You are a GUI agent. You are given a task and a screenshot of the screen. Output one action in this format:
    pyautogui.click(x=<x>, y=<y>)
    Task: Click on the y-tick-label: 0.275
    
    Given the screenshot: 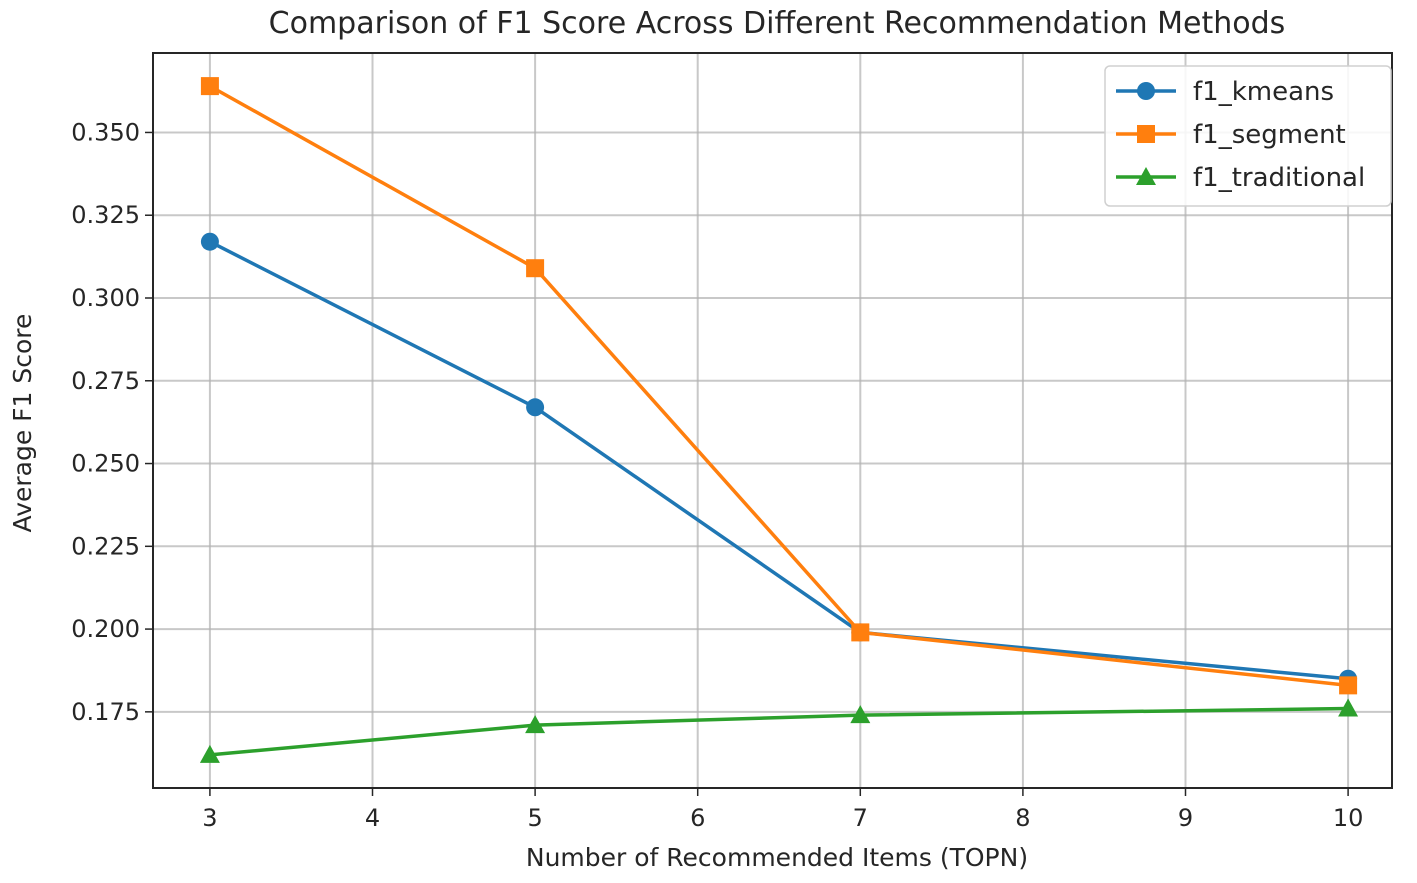 What is the action you would take?
    pyautogui.click(x=105, y=381)
    